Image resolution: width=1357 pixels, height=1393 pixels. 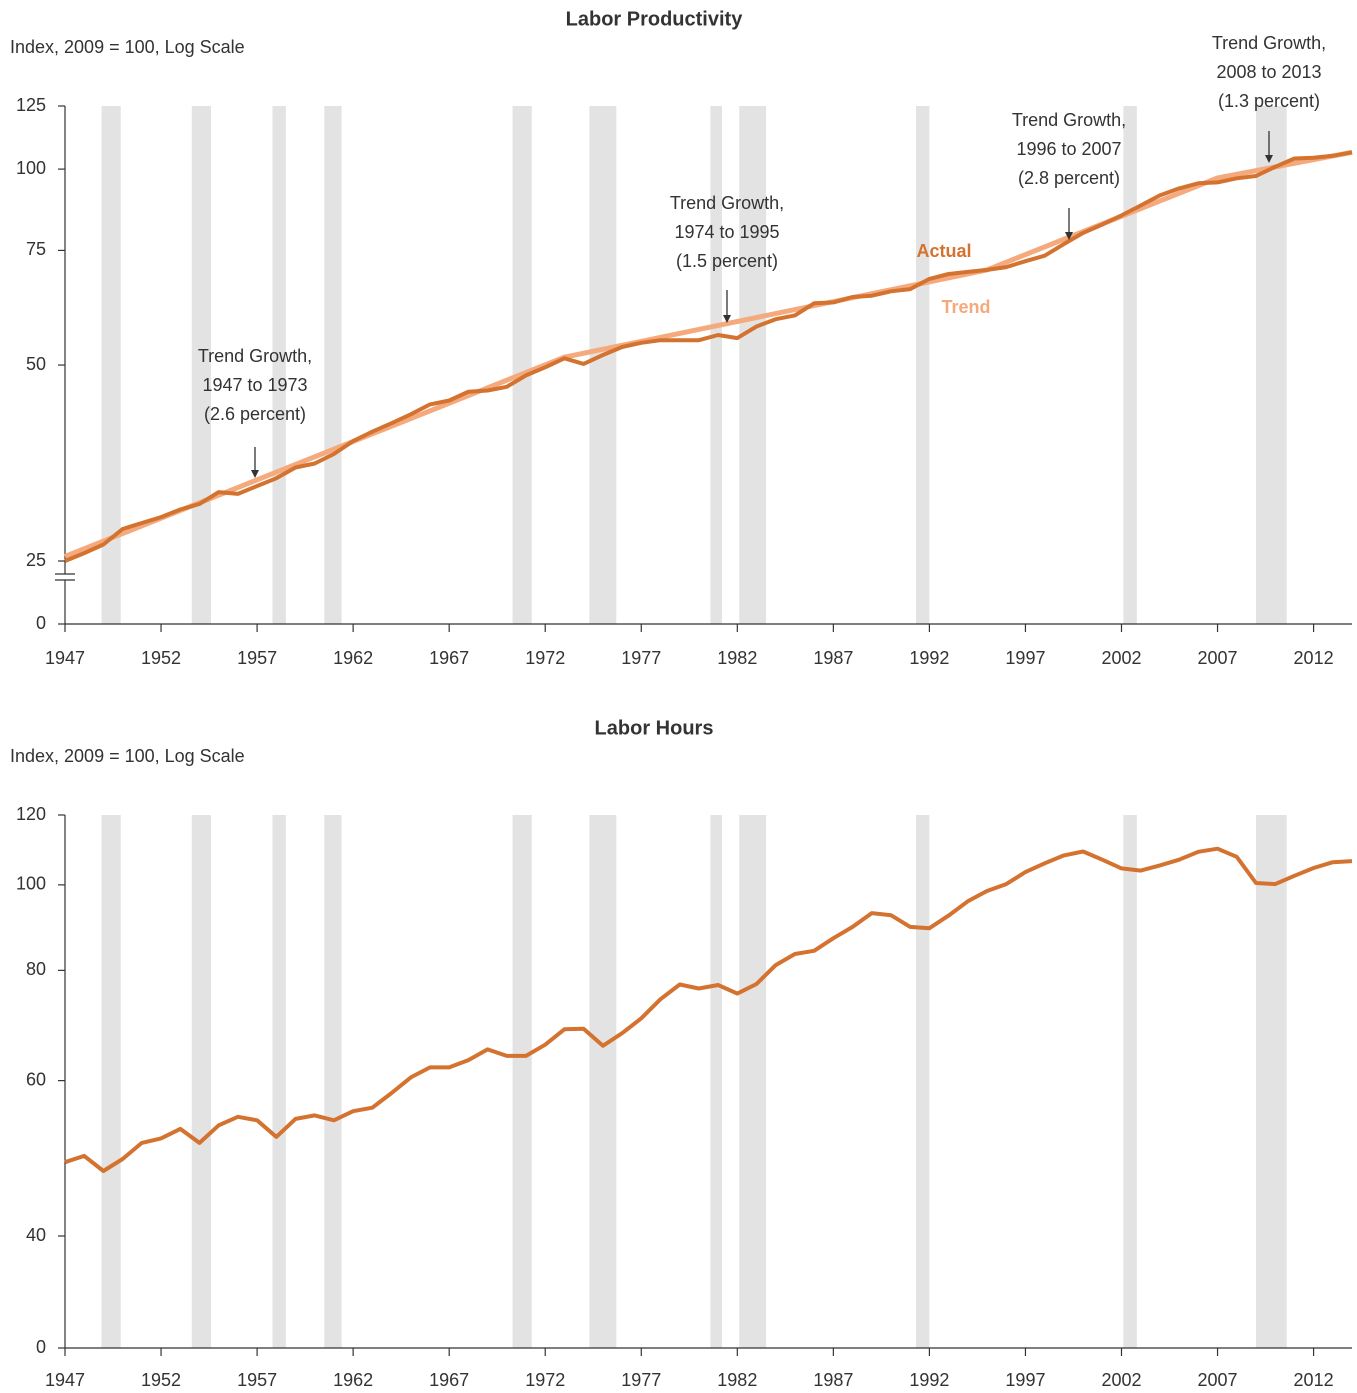 What do you see at coordinates (1269, 101) in the screenshot?
I see `annotation-text: (1.3 percent)` at bounding box center [1269, 101].